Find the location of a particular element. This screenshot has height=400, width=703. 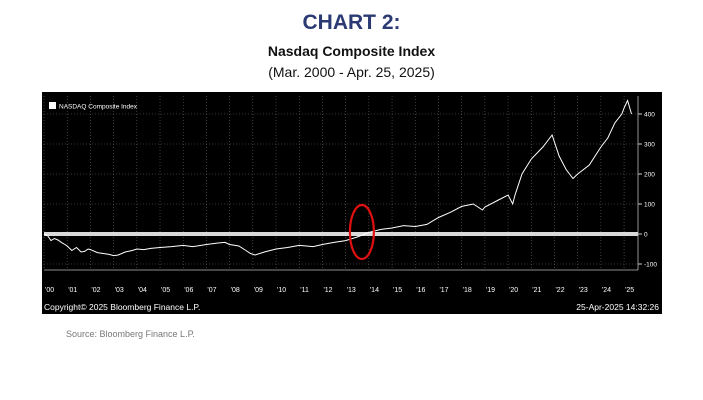

copyright-text: Copyright© 2025 Bloomberg Finance L.P. is located at coordinates (122, 307).